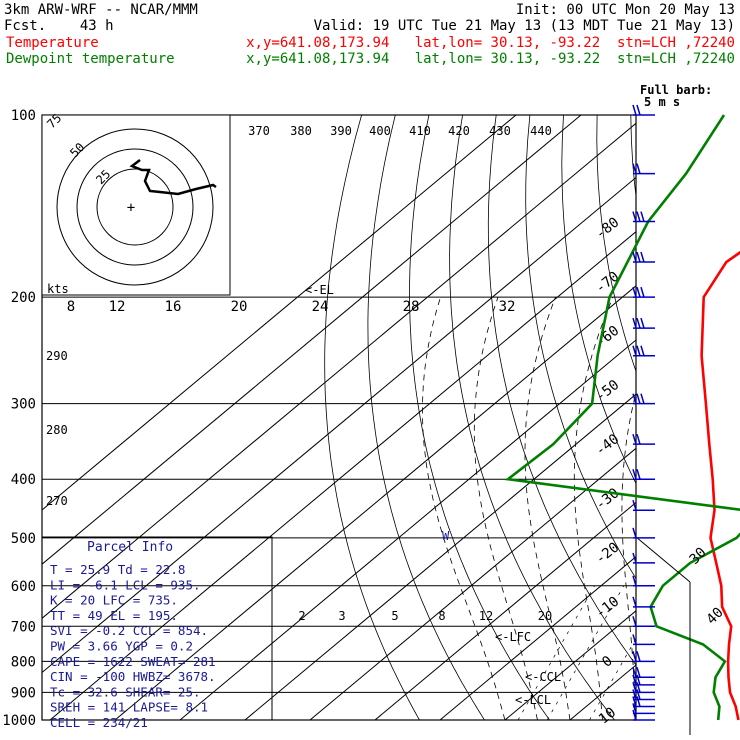 This screenshot has width=740, height=740. Describe the element at coordinates (117, 569) in the screenshot. I see `parcel-info-row: T = 25.9 Td = 22.8` at that location.